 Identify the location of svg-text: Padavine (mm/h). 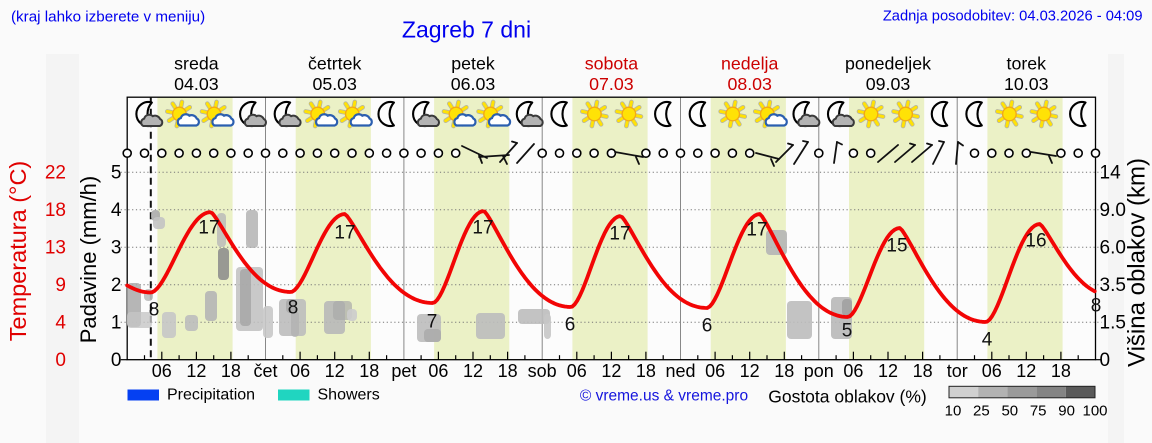
(88, 260).